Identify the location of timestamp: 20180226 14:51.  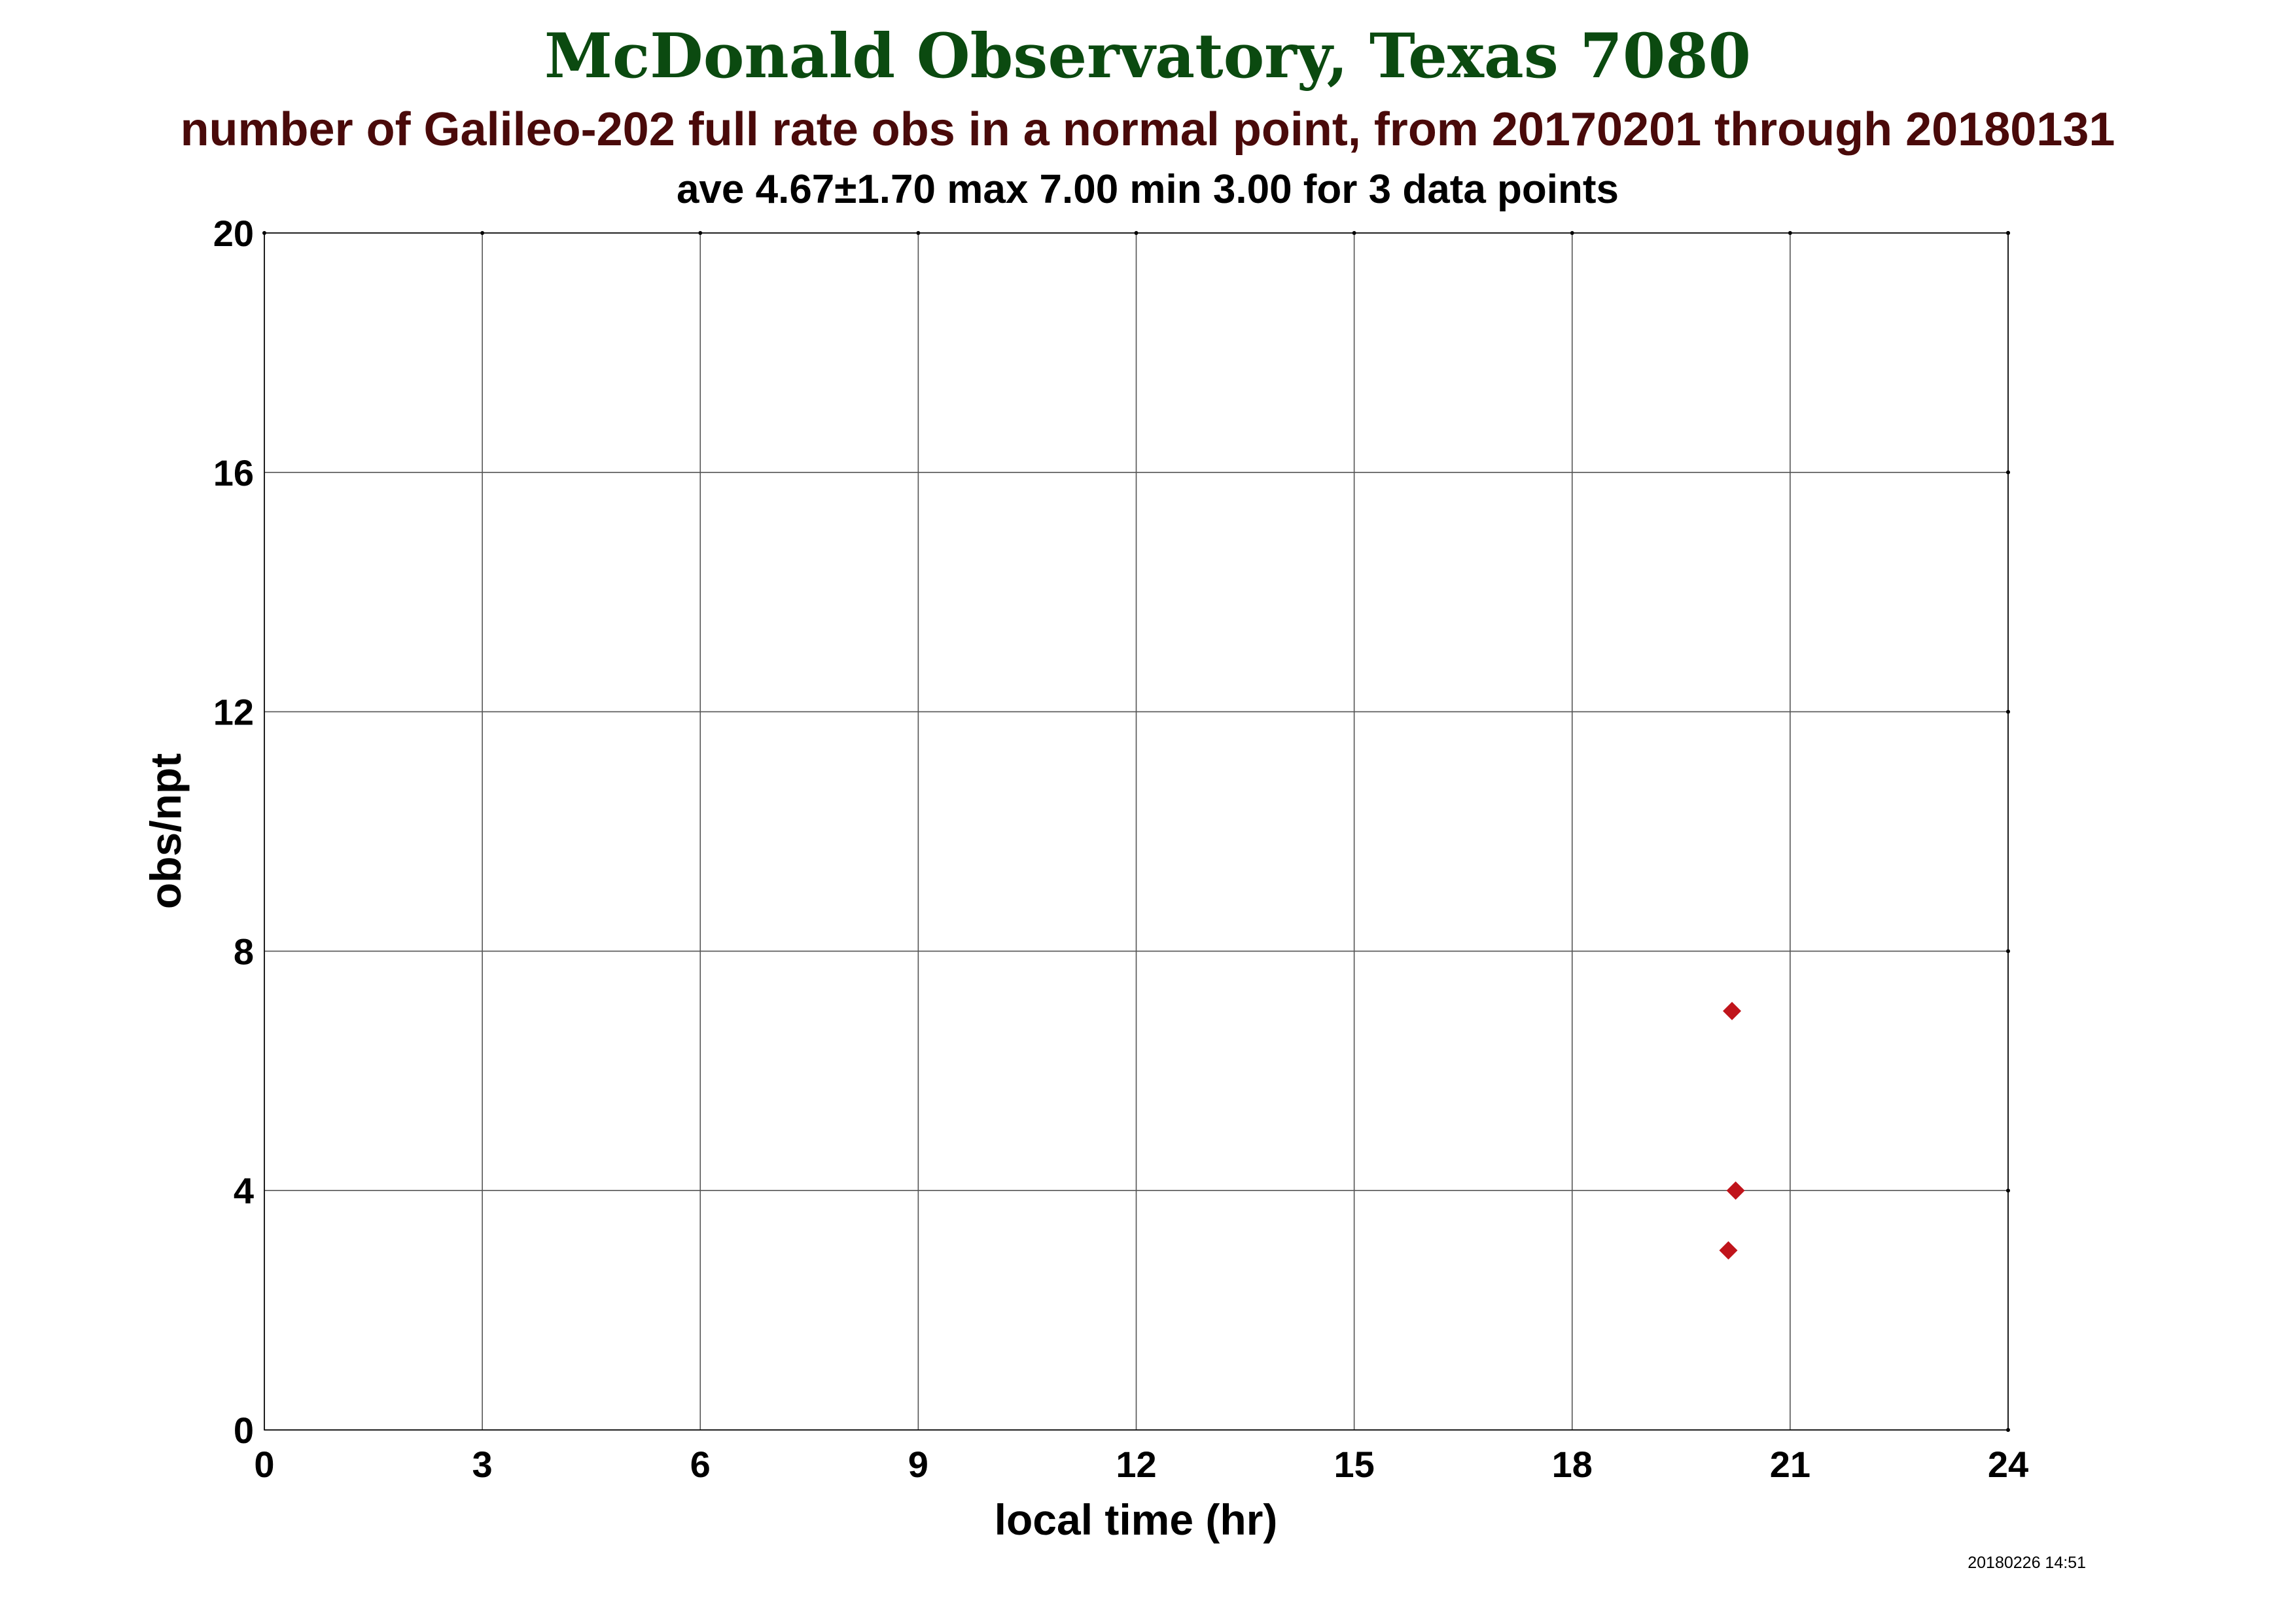
(2027, 1563).